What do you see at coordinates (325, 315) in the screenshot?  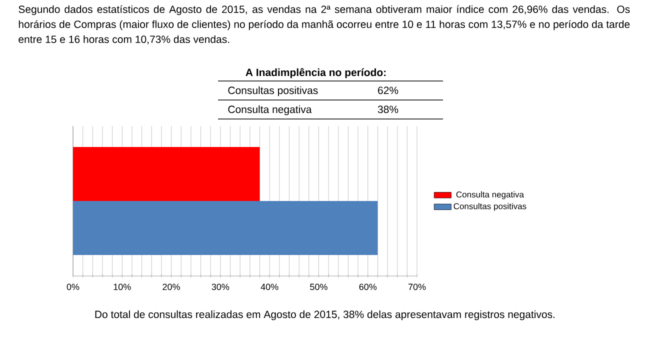 I see `text: Do total de consultas realizadas em Agosto de 2015, 38% delas apresentavam registros negativos.` at bounding box center [325, 315].